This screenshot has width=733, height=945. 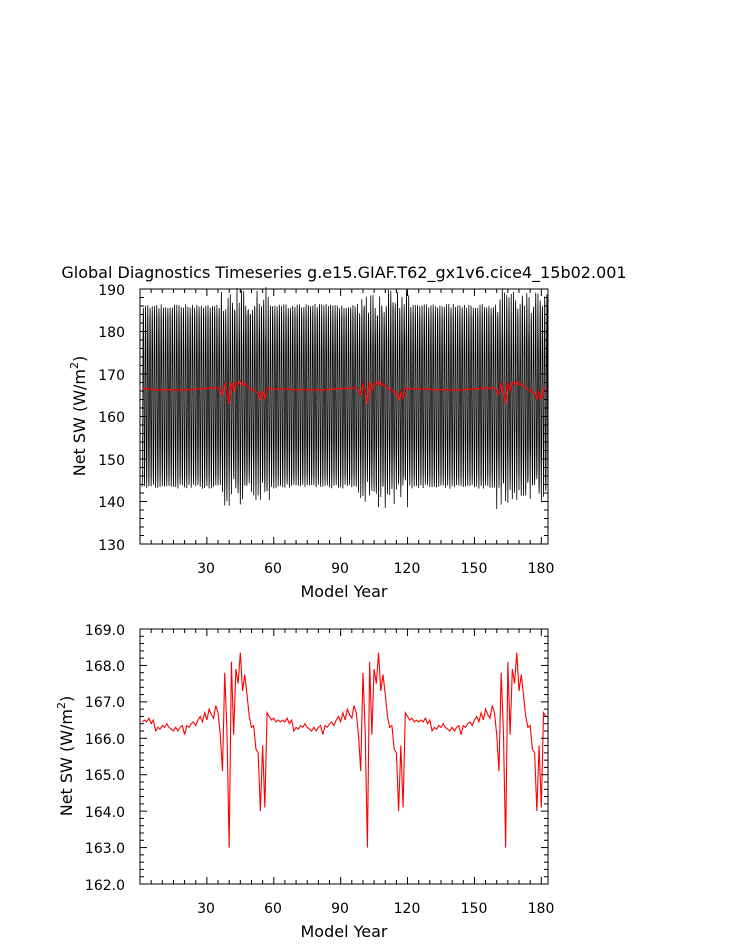 I want to click on y-tick-label: 162.0, so click(x=105, y=886).